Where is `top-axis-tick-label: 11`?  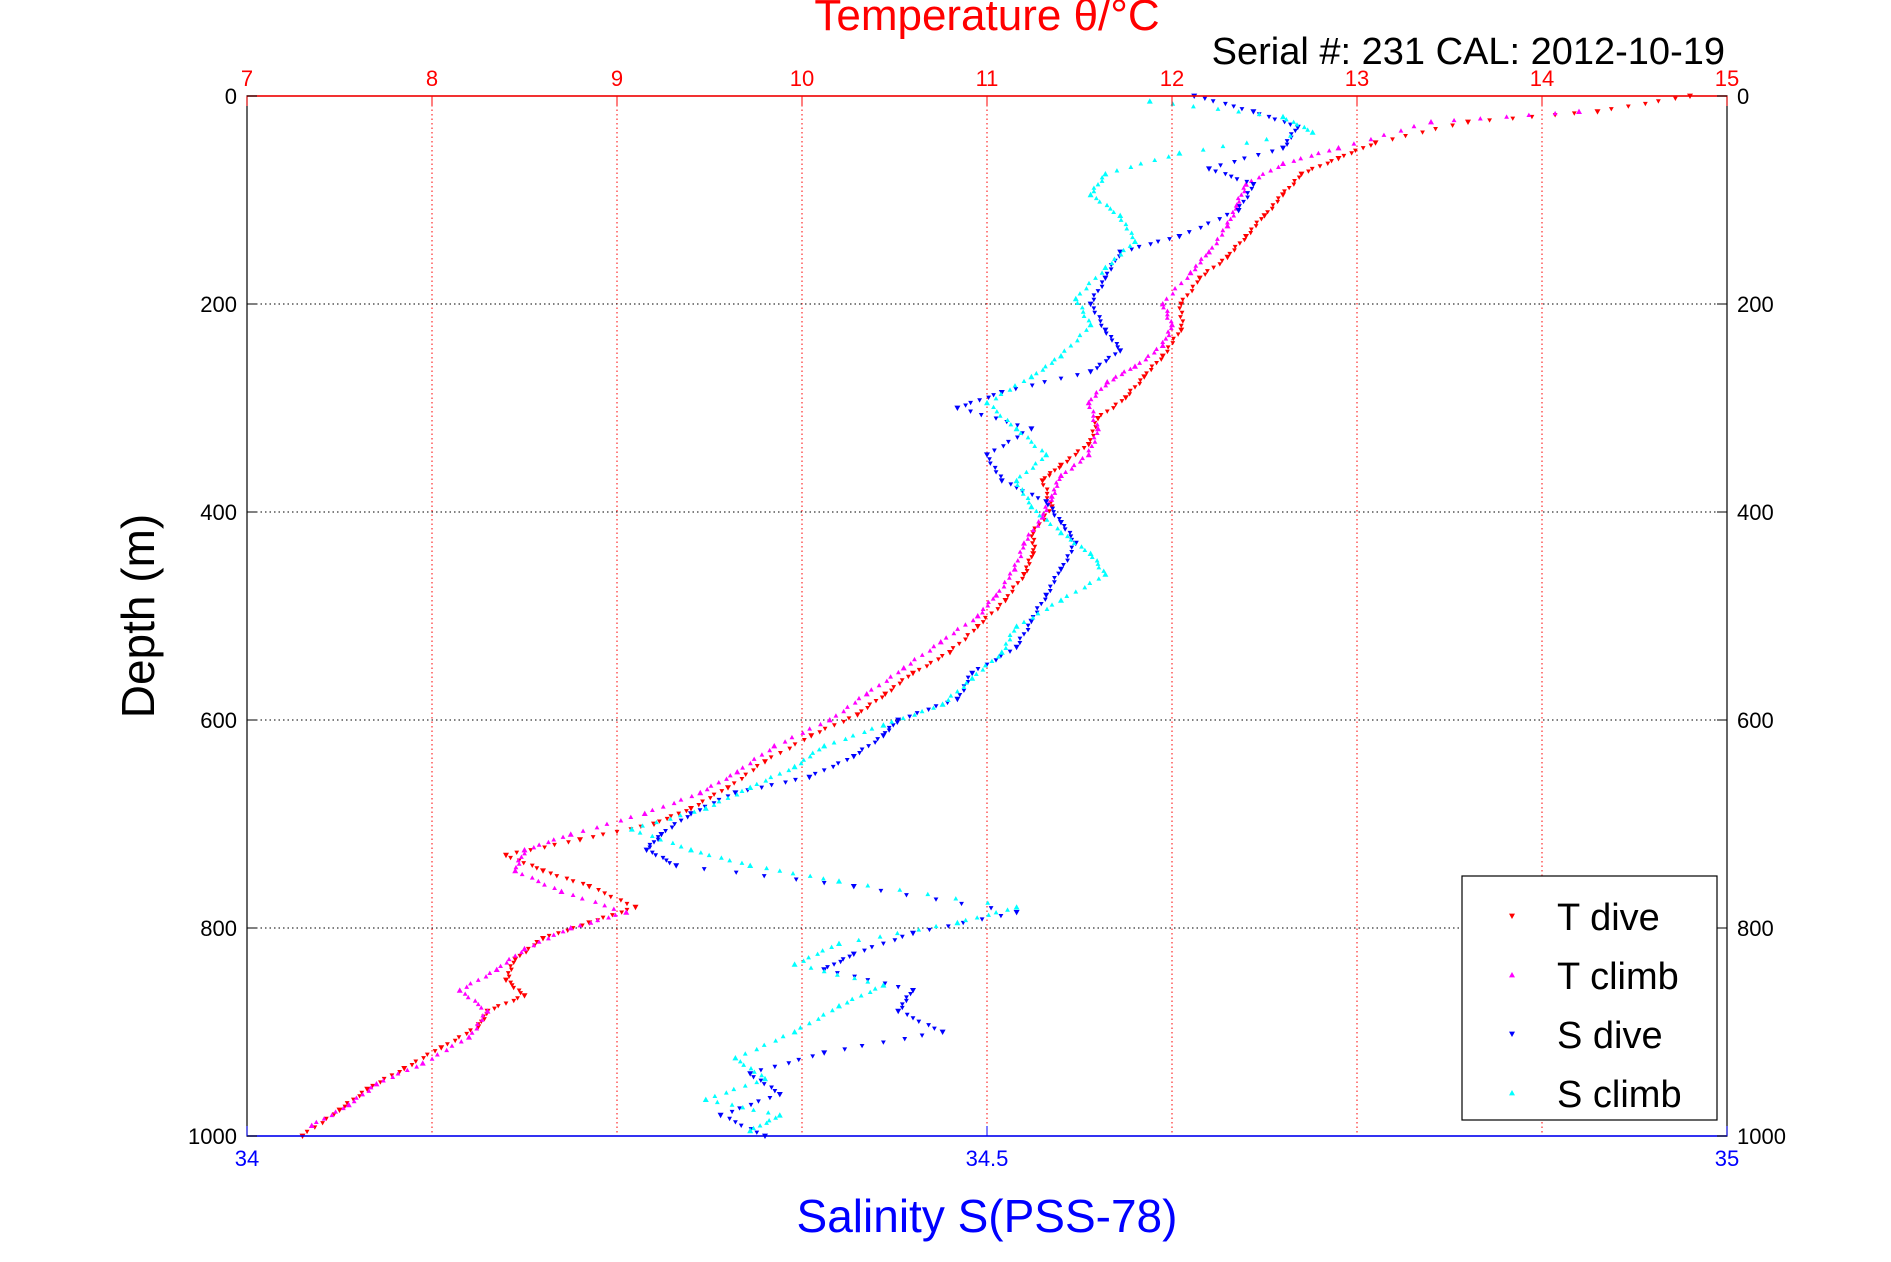
top-axis-tick-label: 11 is located at coordinates (987, 78).